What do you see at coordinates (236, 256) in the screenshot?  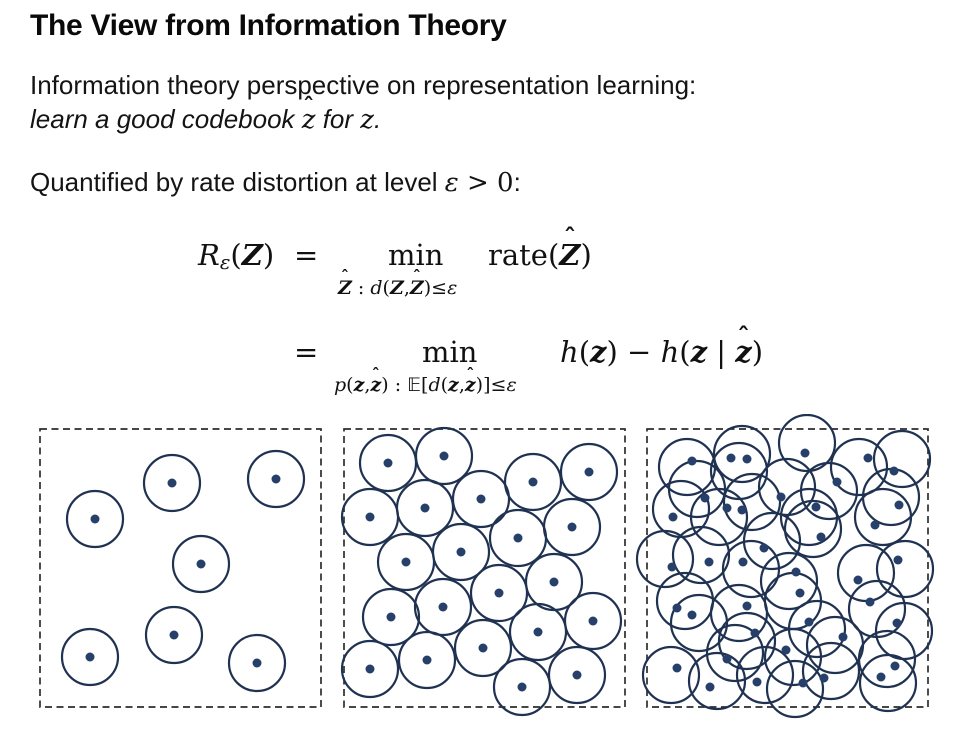 I see `formula-lhs: Rε(Z)` at bounding box center [236, 256].